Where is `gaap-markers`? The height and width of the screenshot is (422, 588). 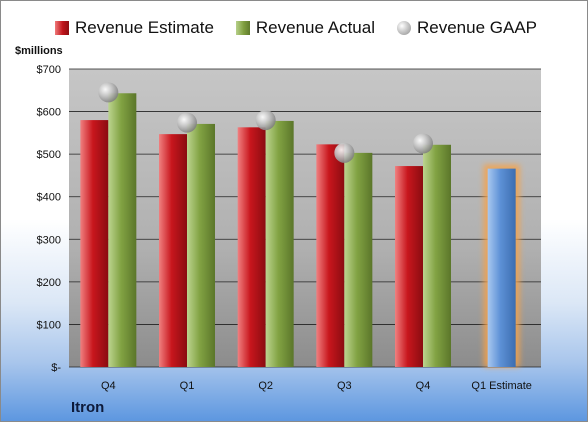
gaap-markers is located at coordinates (265, 122).